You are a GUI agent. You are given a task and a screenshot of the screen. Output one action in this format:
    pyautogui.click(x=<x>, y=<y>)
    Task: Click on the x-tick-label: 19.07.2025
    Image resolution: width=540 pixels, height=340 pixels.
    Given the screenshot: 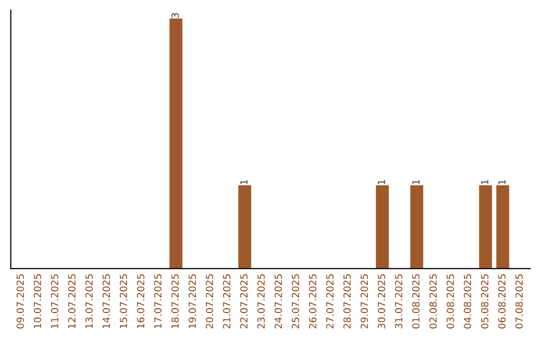 What is the action you would take?
    pyautogui.click(x=192, y=301)
    